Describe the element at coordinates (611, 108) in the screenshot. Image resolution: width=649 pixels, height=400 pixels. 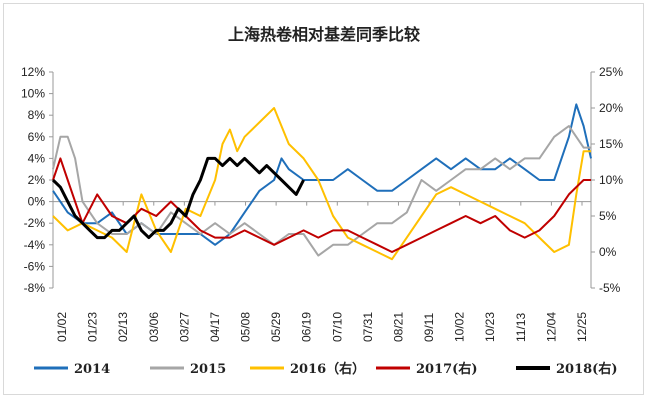
I see `y-right-tick-label: 20%` at that location.